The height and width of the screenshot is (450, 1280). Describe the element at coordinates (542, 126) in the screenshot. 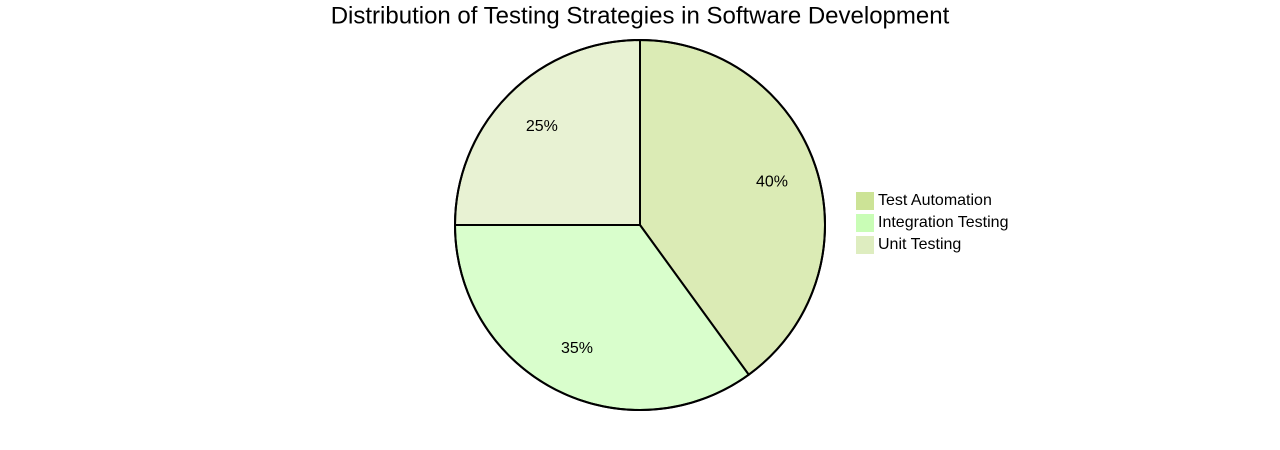

I see `slice-label: 25%` at that location.